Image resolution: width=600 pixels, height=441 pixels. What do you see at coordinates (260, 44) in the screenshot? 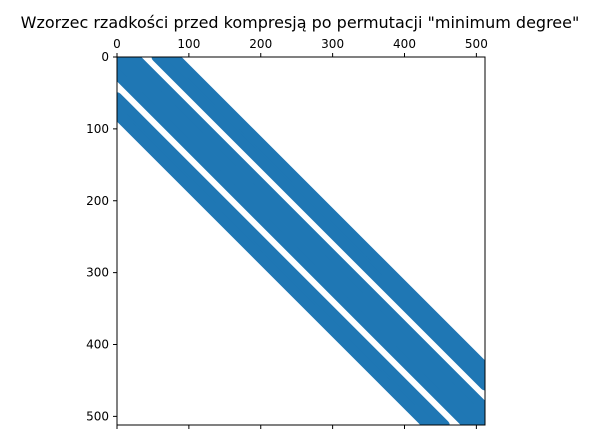
I see `x-tick-label: 200` at bounding box center [260, 44].